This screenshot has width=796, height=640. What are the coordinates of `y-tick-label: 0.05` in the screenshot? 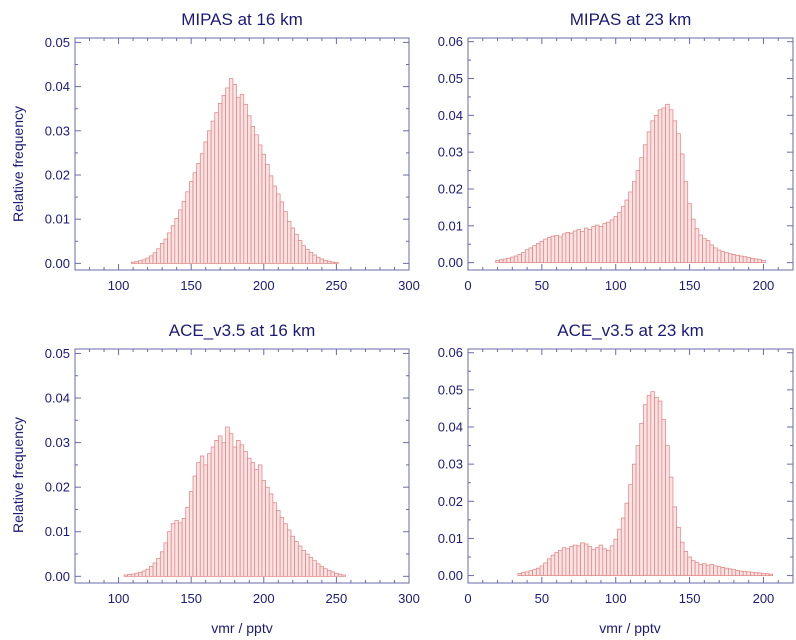 It's located at (57, 353).